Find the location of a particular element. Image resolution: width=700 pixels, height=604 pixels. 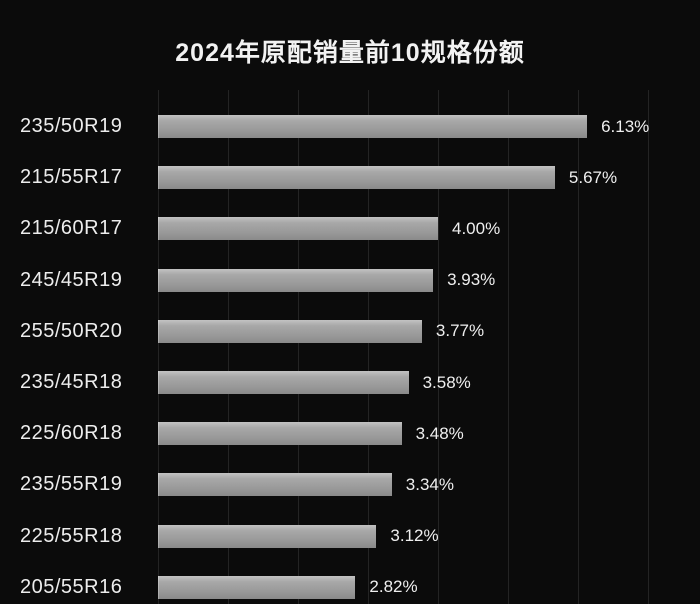

value-label: 3.48% is located at coordinates (439, 433).